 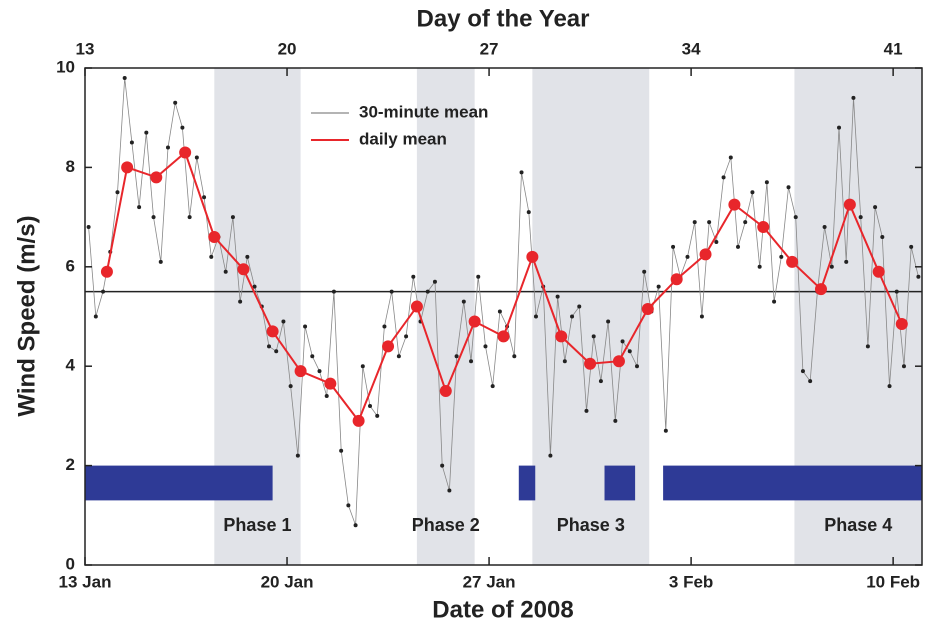 What do you see at coordinates (65, 66) in the screenshot?
I see `y-tick-label: 10` at bounding box center [65, 66].